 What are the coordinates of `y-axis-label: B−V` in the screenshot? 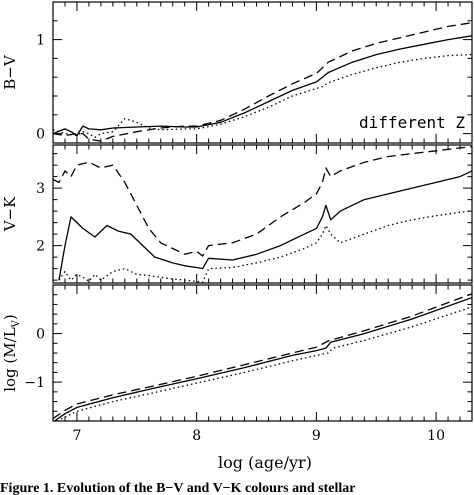 It's located at (10, 72).